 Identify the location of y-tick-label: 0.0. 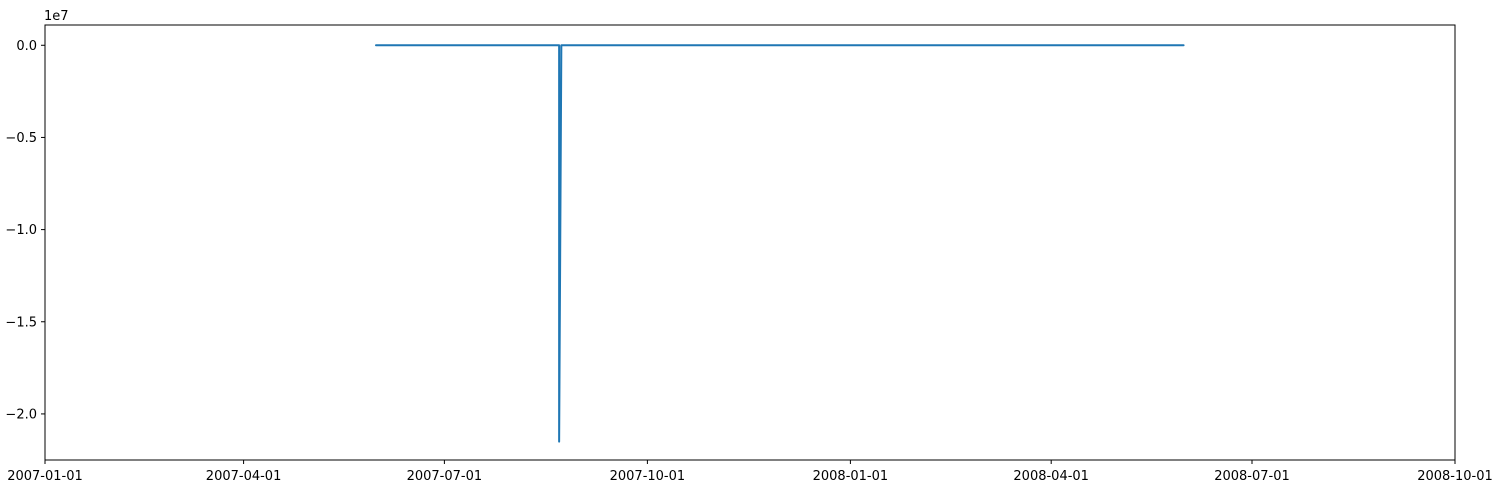
(26, 46).